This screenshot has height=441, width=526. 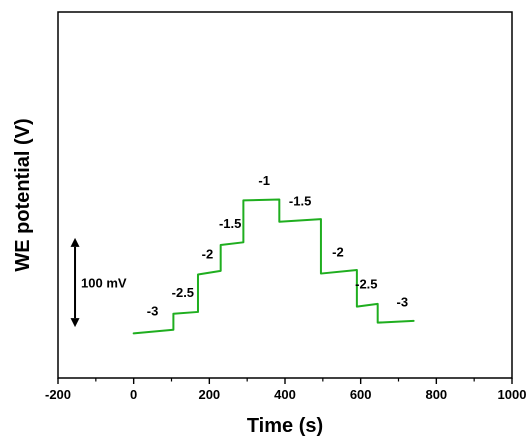 I want to click on x-tick-label: 1000, so click(x=512, y=394).